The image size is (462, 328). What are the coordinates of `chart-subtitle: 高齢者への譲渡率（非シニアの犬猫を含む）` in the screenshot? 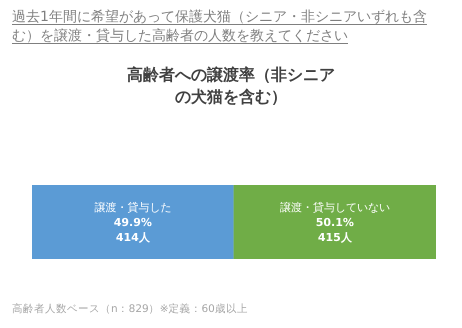 It's located at (231, 86).